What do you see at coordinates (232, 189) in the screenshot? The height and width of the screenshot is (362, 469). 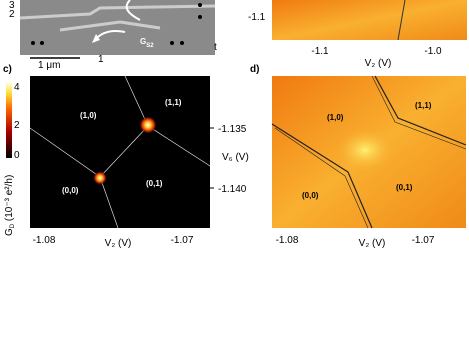 I see `y-tick-label: -1.140` at bounding box center [232, 189].